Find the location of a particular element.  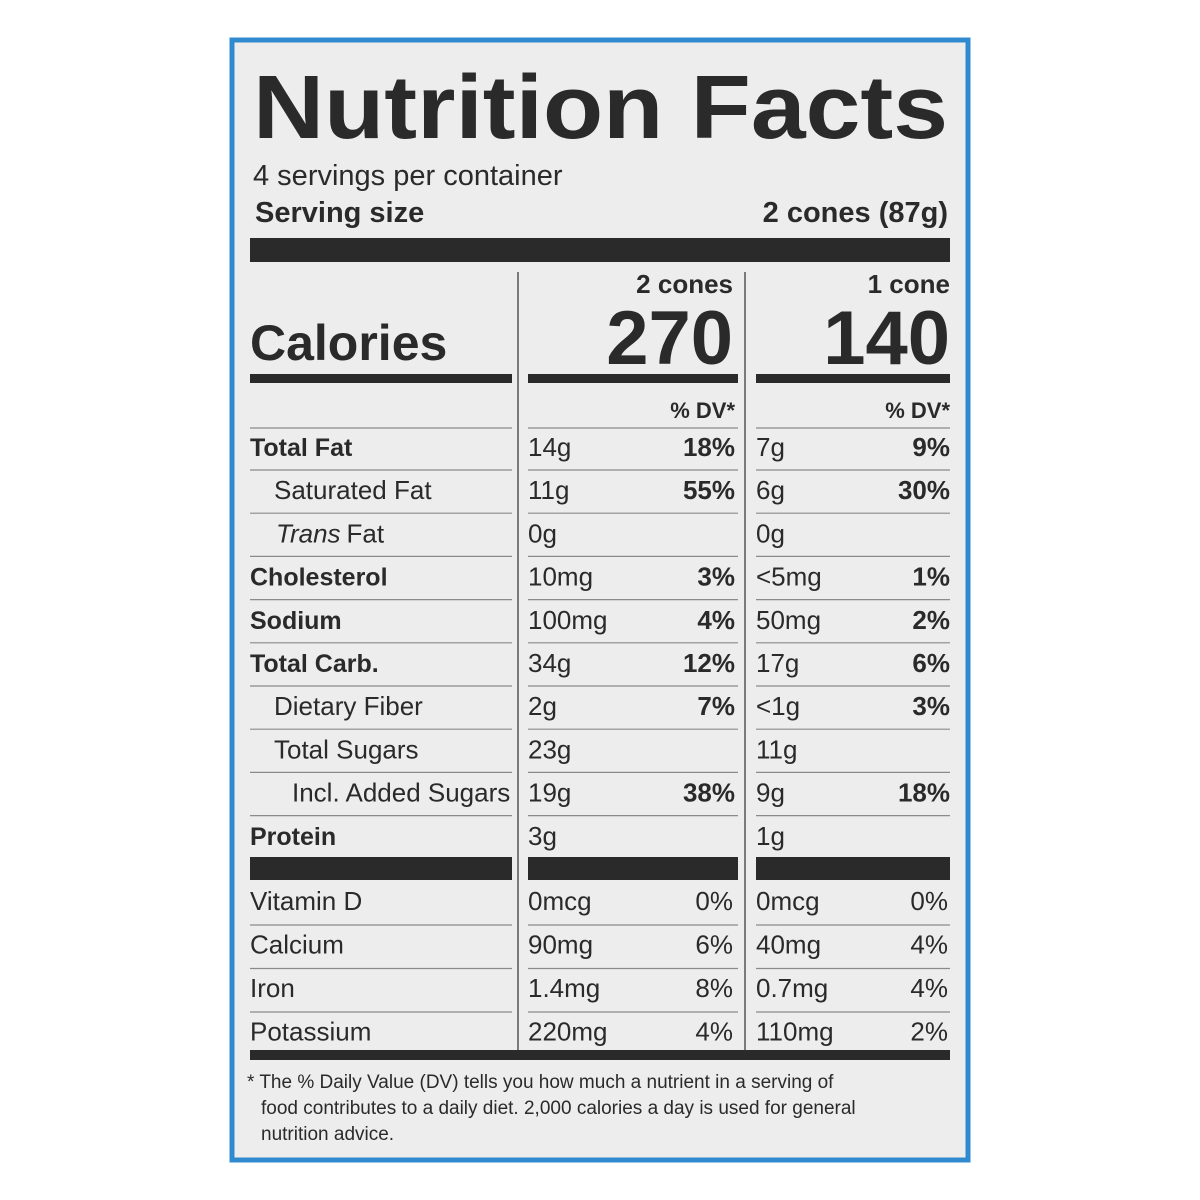

amount: 90mg is located at coordinates (560, 945).